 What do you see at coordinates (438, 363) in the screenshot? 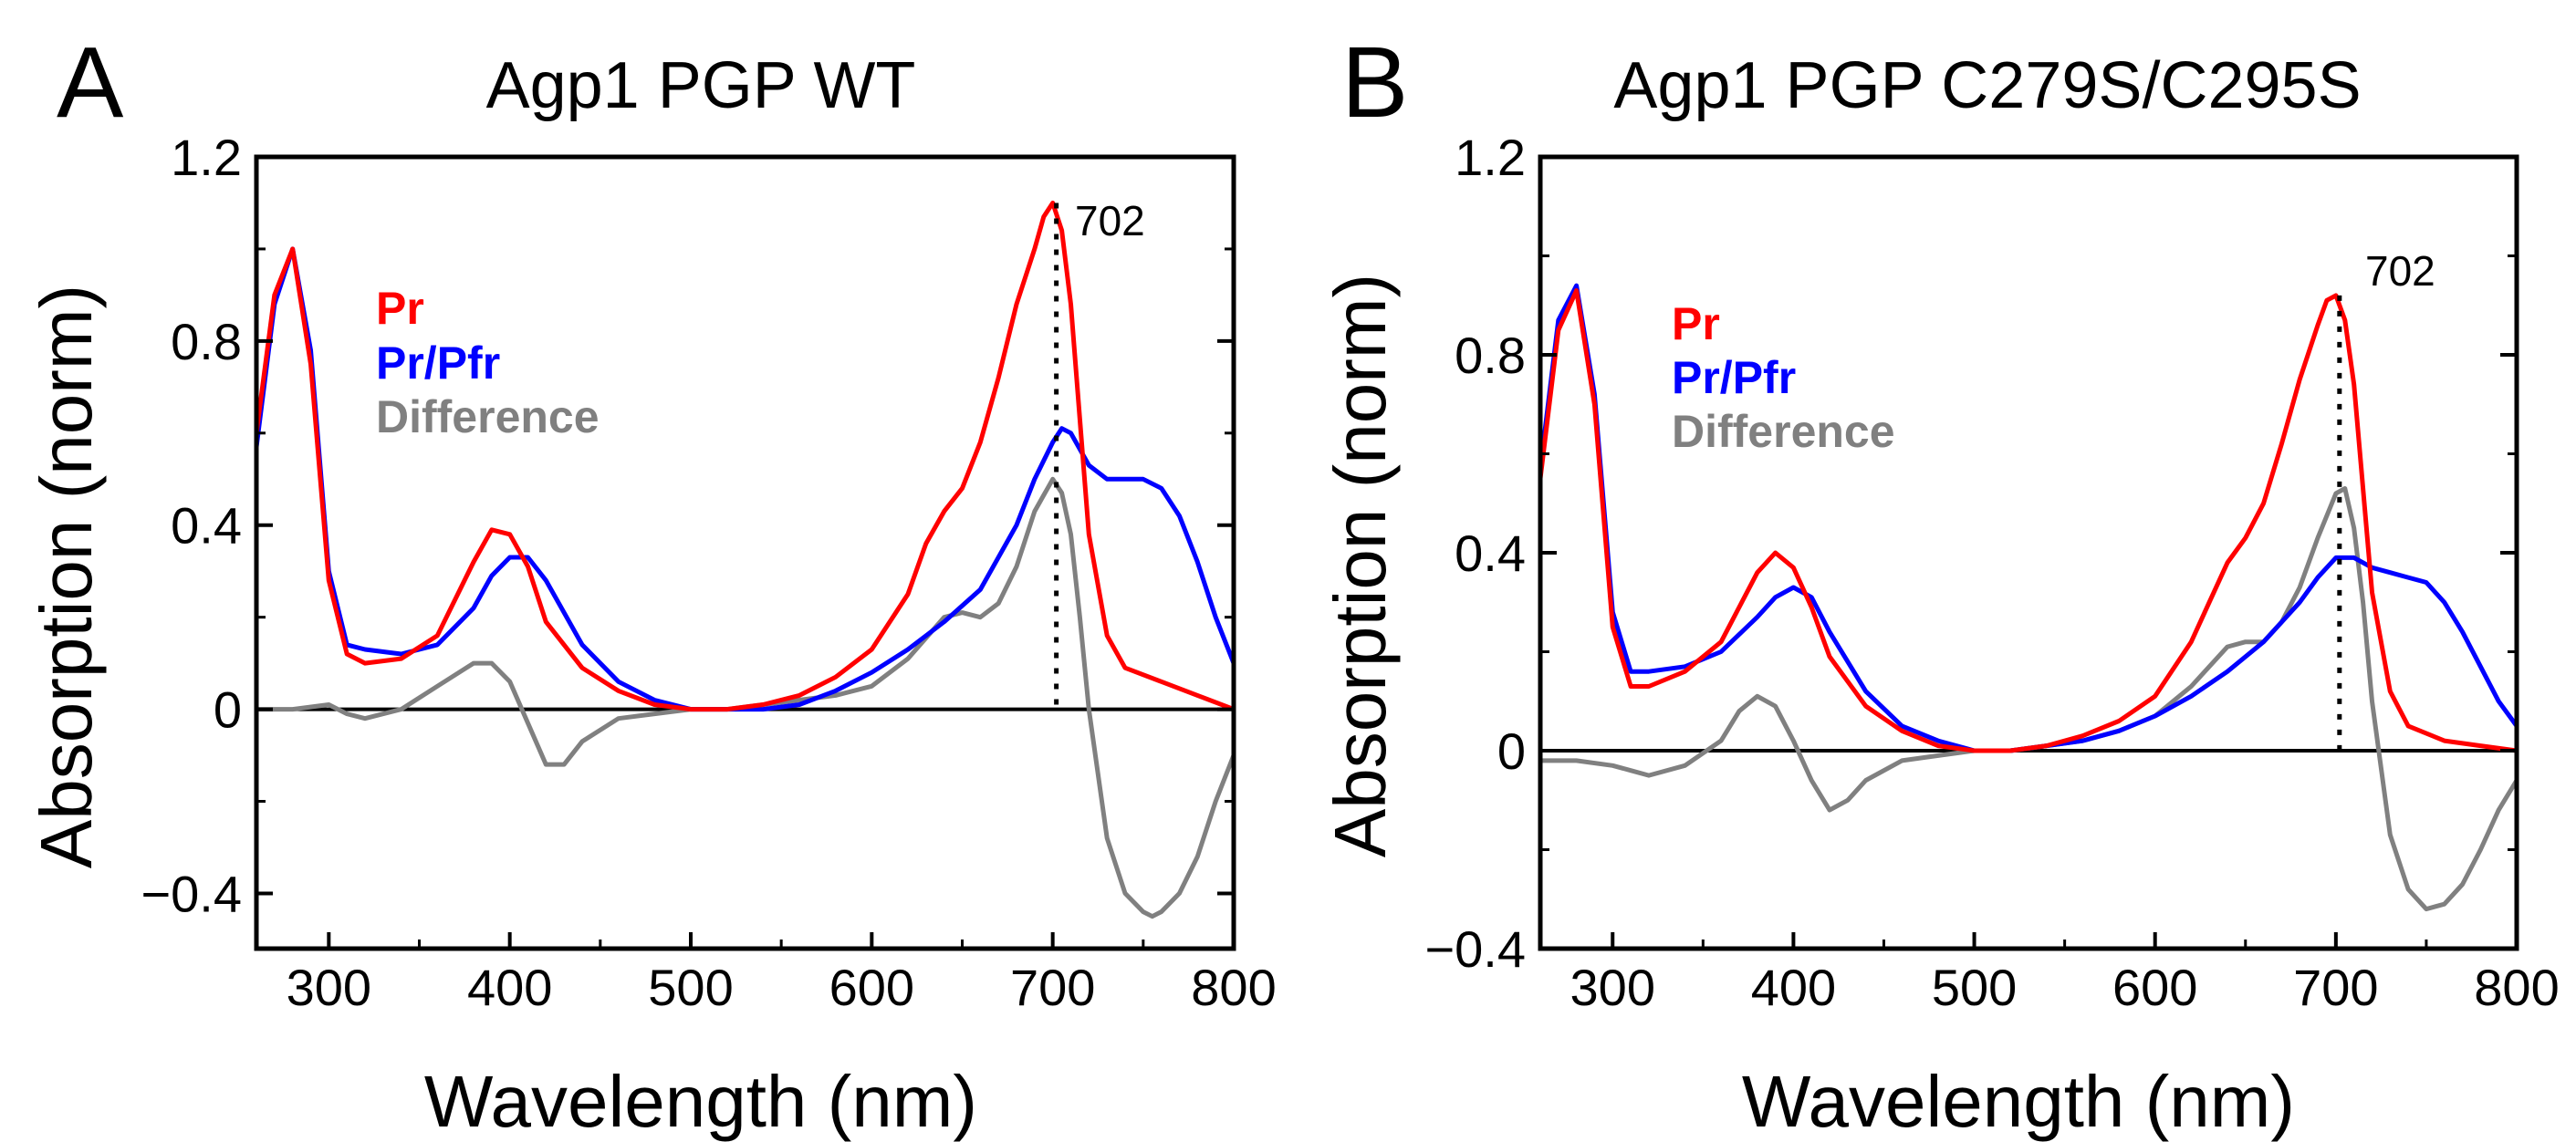
I see `legend-prpfr-a: Pr/Pfr` at bounding box center [438, 363].